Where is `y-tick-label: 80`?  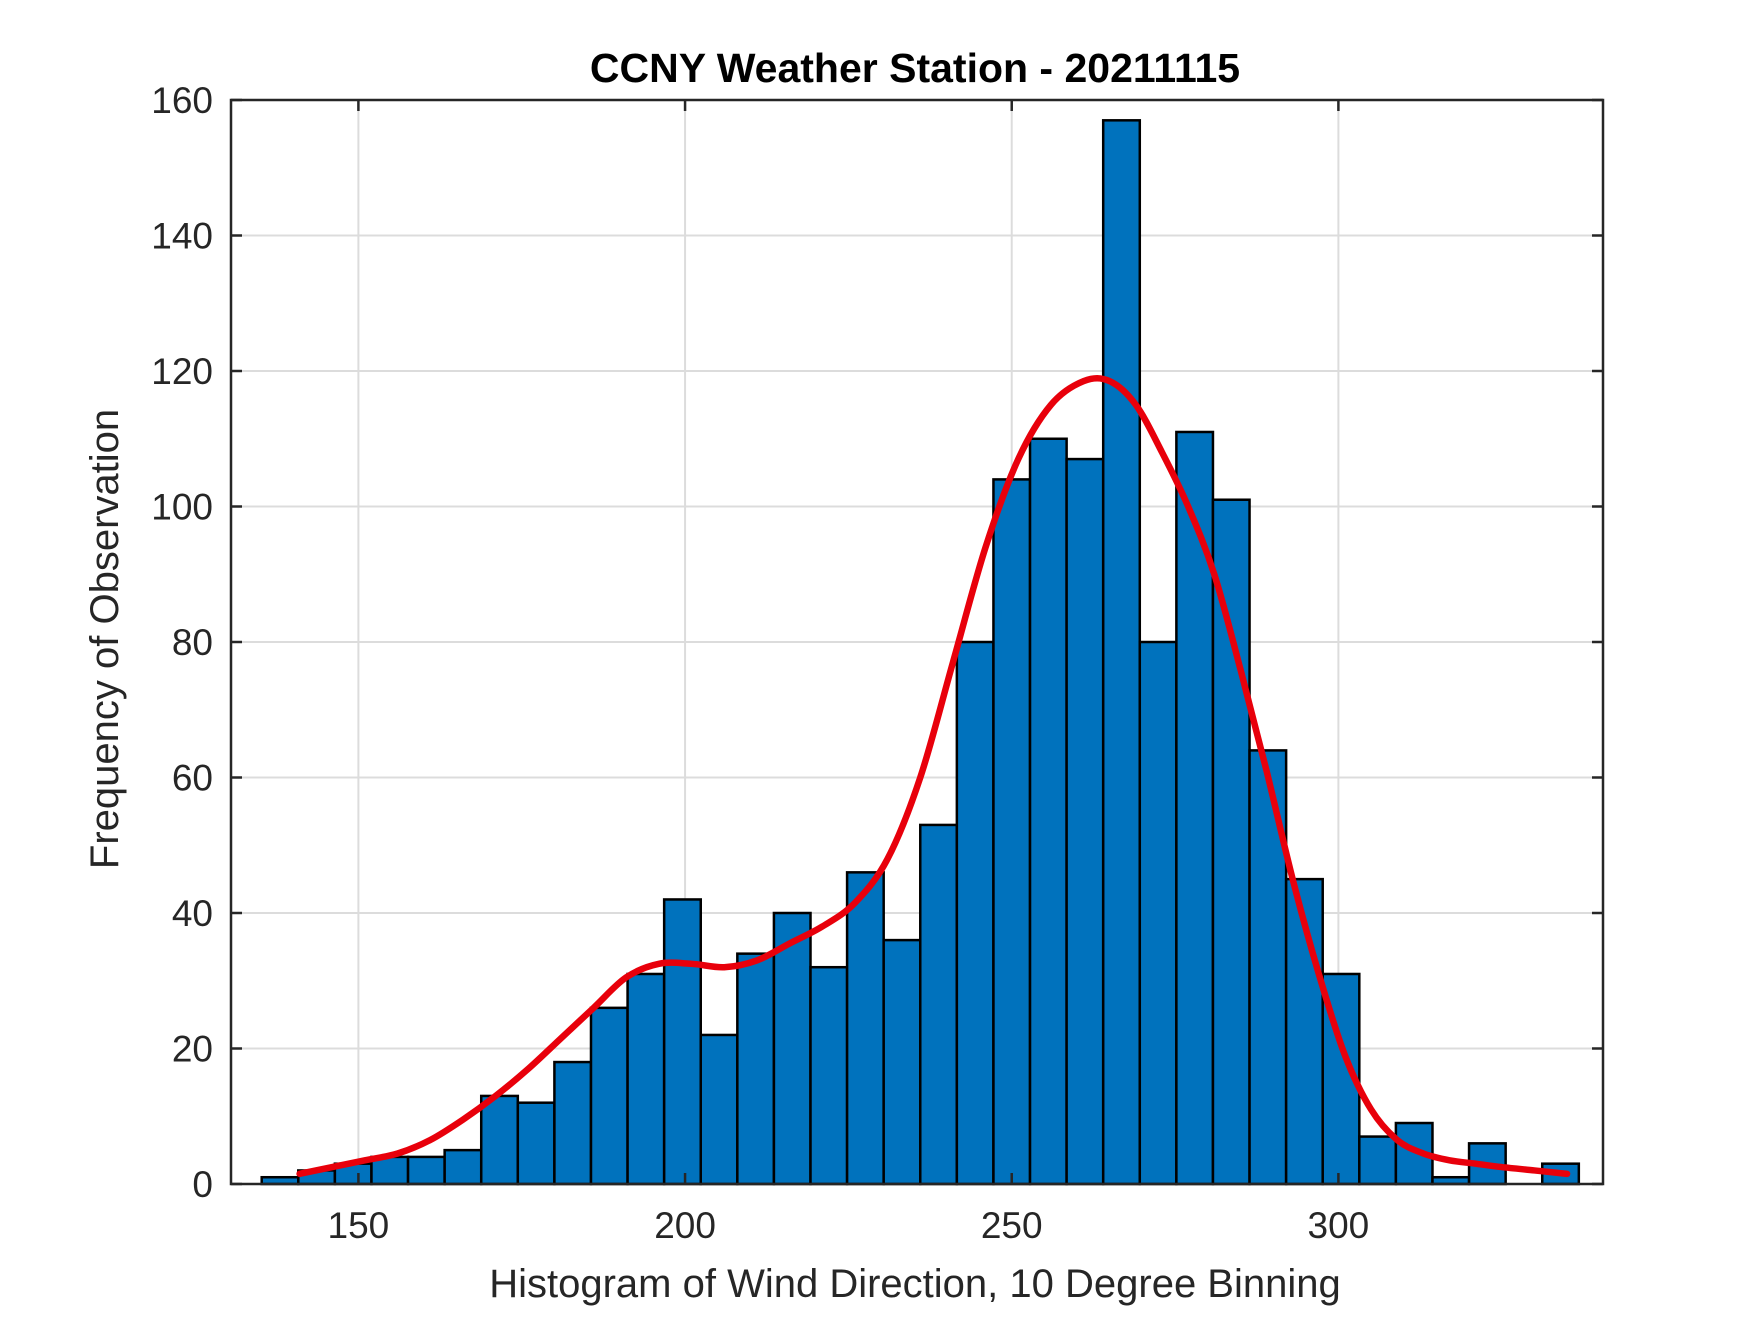 y-tick-label: 80 is located at coordinates (192, 642).